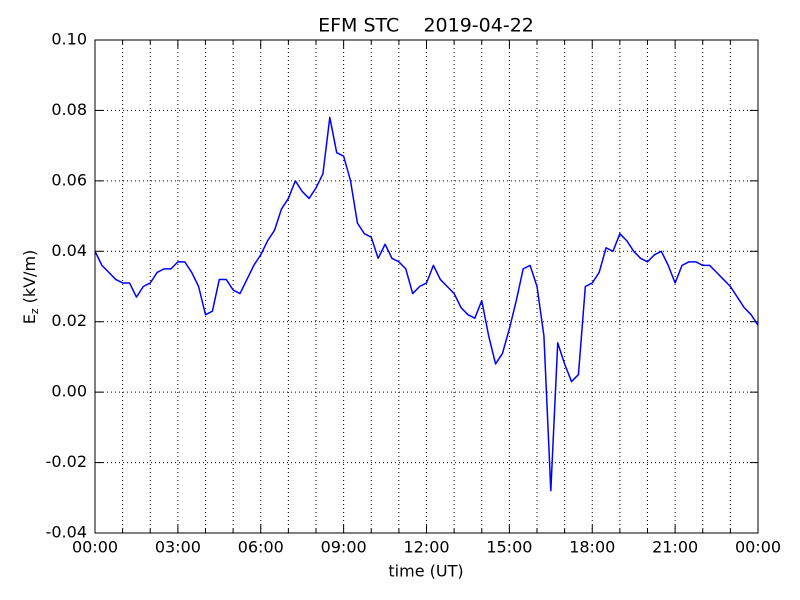 The image size is (800, 600). I want to click on y-tick-label: 0.10, so click(69, 39).